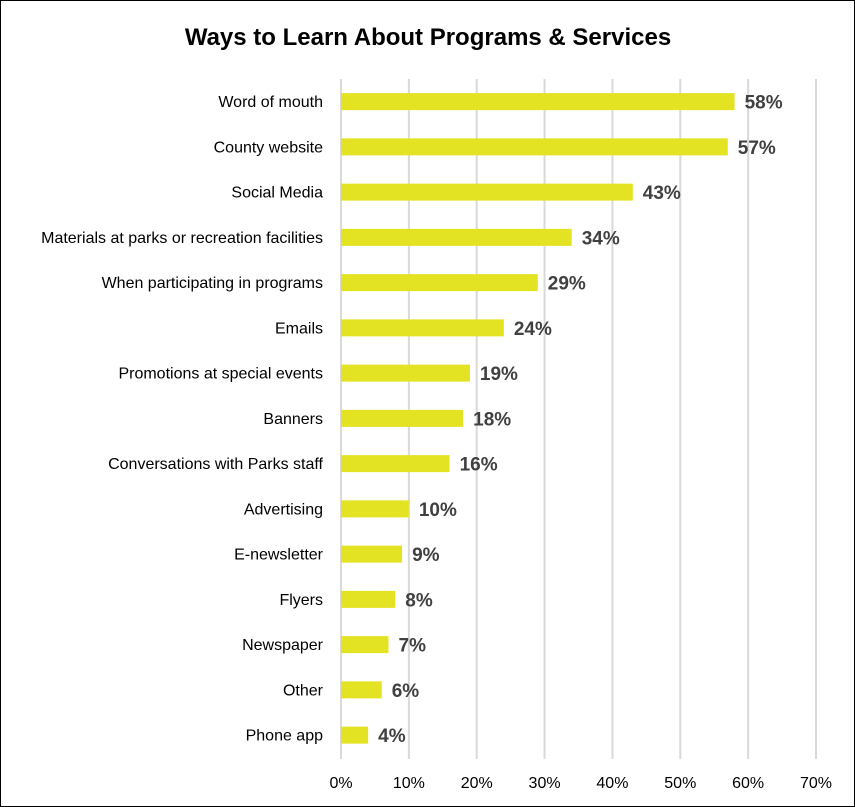  Describe the element at coordinates (406, 691) in the screenshot. I see `data-label: 6%` at that location.